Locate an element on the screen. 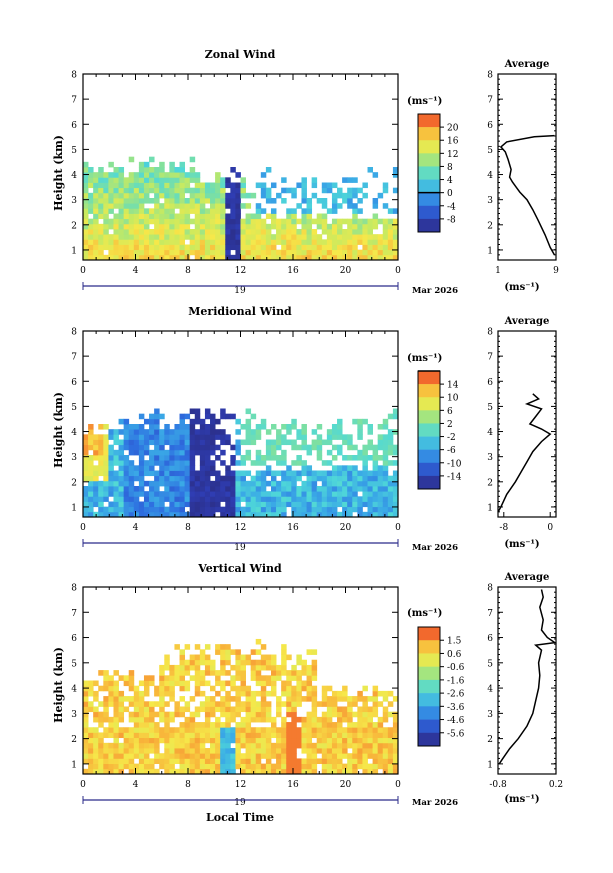 Image resolution: width=613 pixels, height=873 pixels. profile-y-tick-label: 8 is located at coordinates (490, 76).